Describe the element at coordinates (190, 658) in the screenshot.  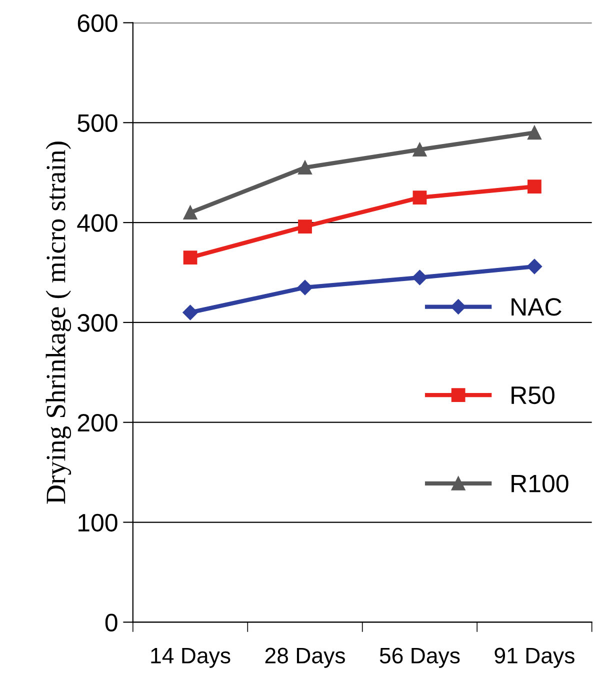
I see `x-tick-label: 14 Days` at that location.